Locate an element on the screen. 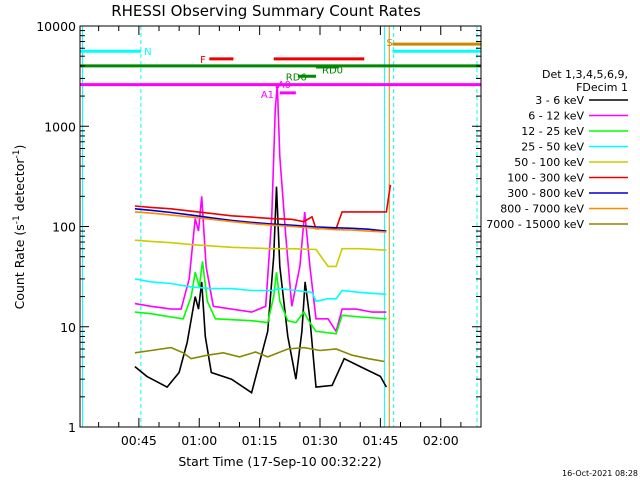 This screenshot has height=480, width=640. x-tick-label-0: 00:45 is located at coordinates (139, 440).